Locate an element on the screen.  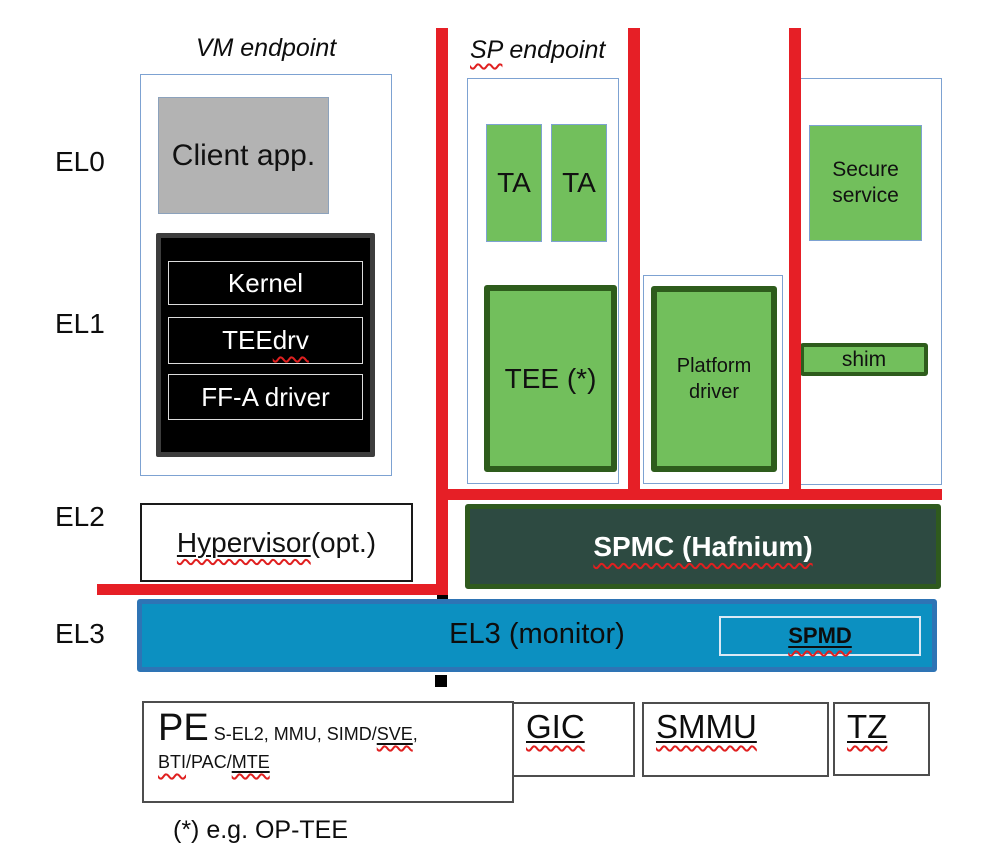
hypervisor-word-wrap: Hypervisor is located at coordinates (244, 543).